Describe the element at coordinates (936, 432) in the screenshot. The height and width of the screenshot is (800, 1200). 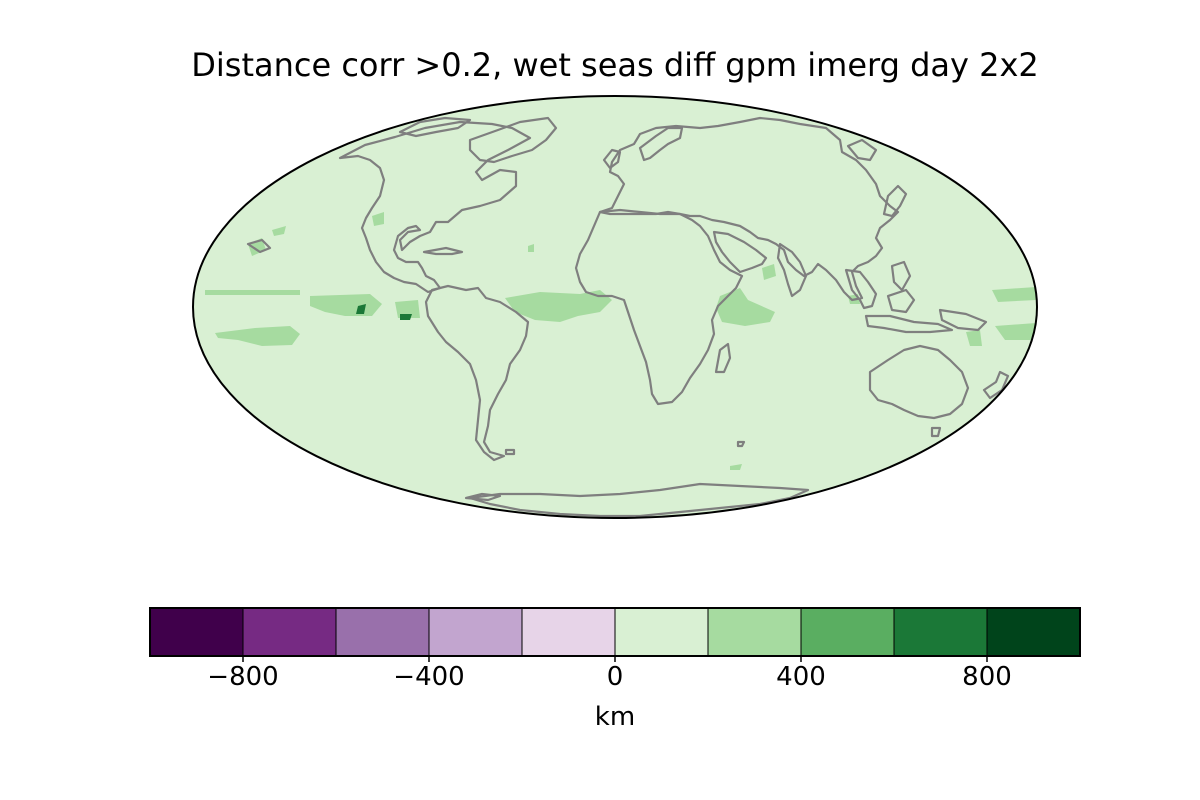
I see `coast-tasmania` at that location.